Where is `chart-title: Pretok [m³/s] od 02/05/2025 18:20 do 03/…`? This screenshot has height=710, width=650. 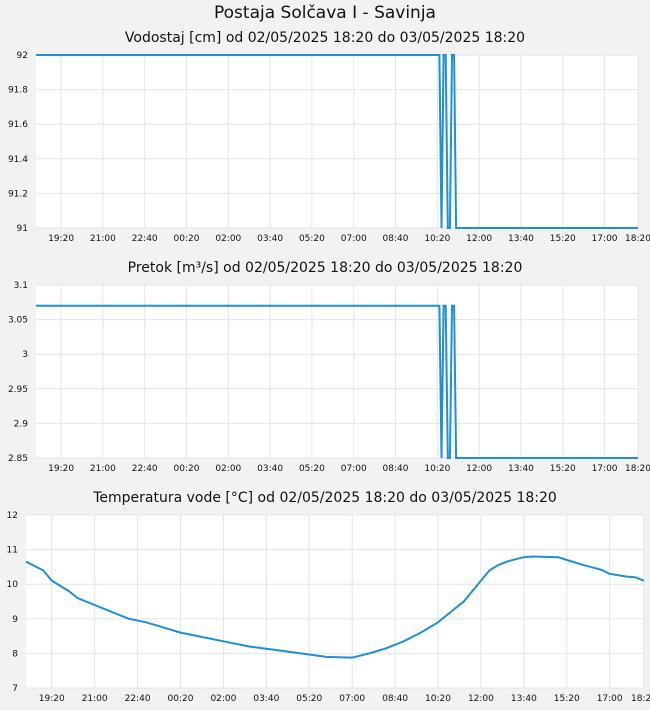 chart-title: Pretok [m³/s] od 02/05/2025 18:20 do 03/… is located at coordinates (325, 268).